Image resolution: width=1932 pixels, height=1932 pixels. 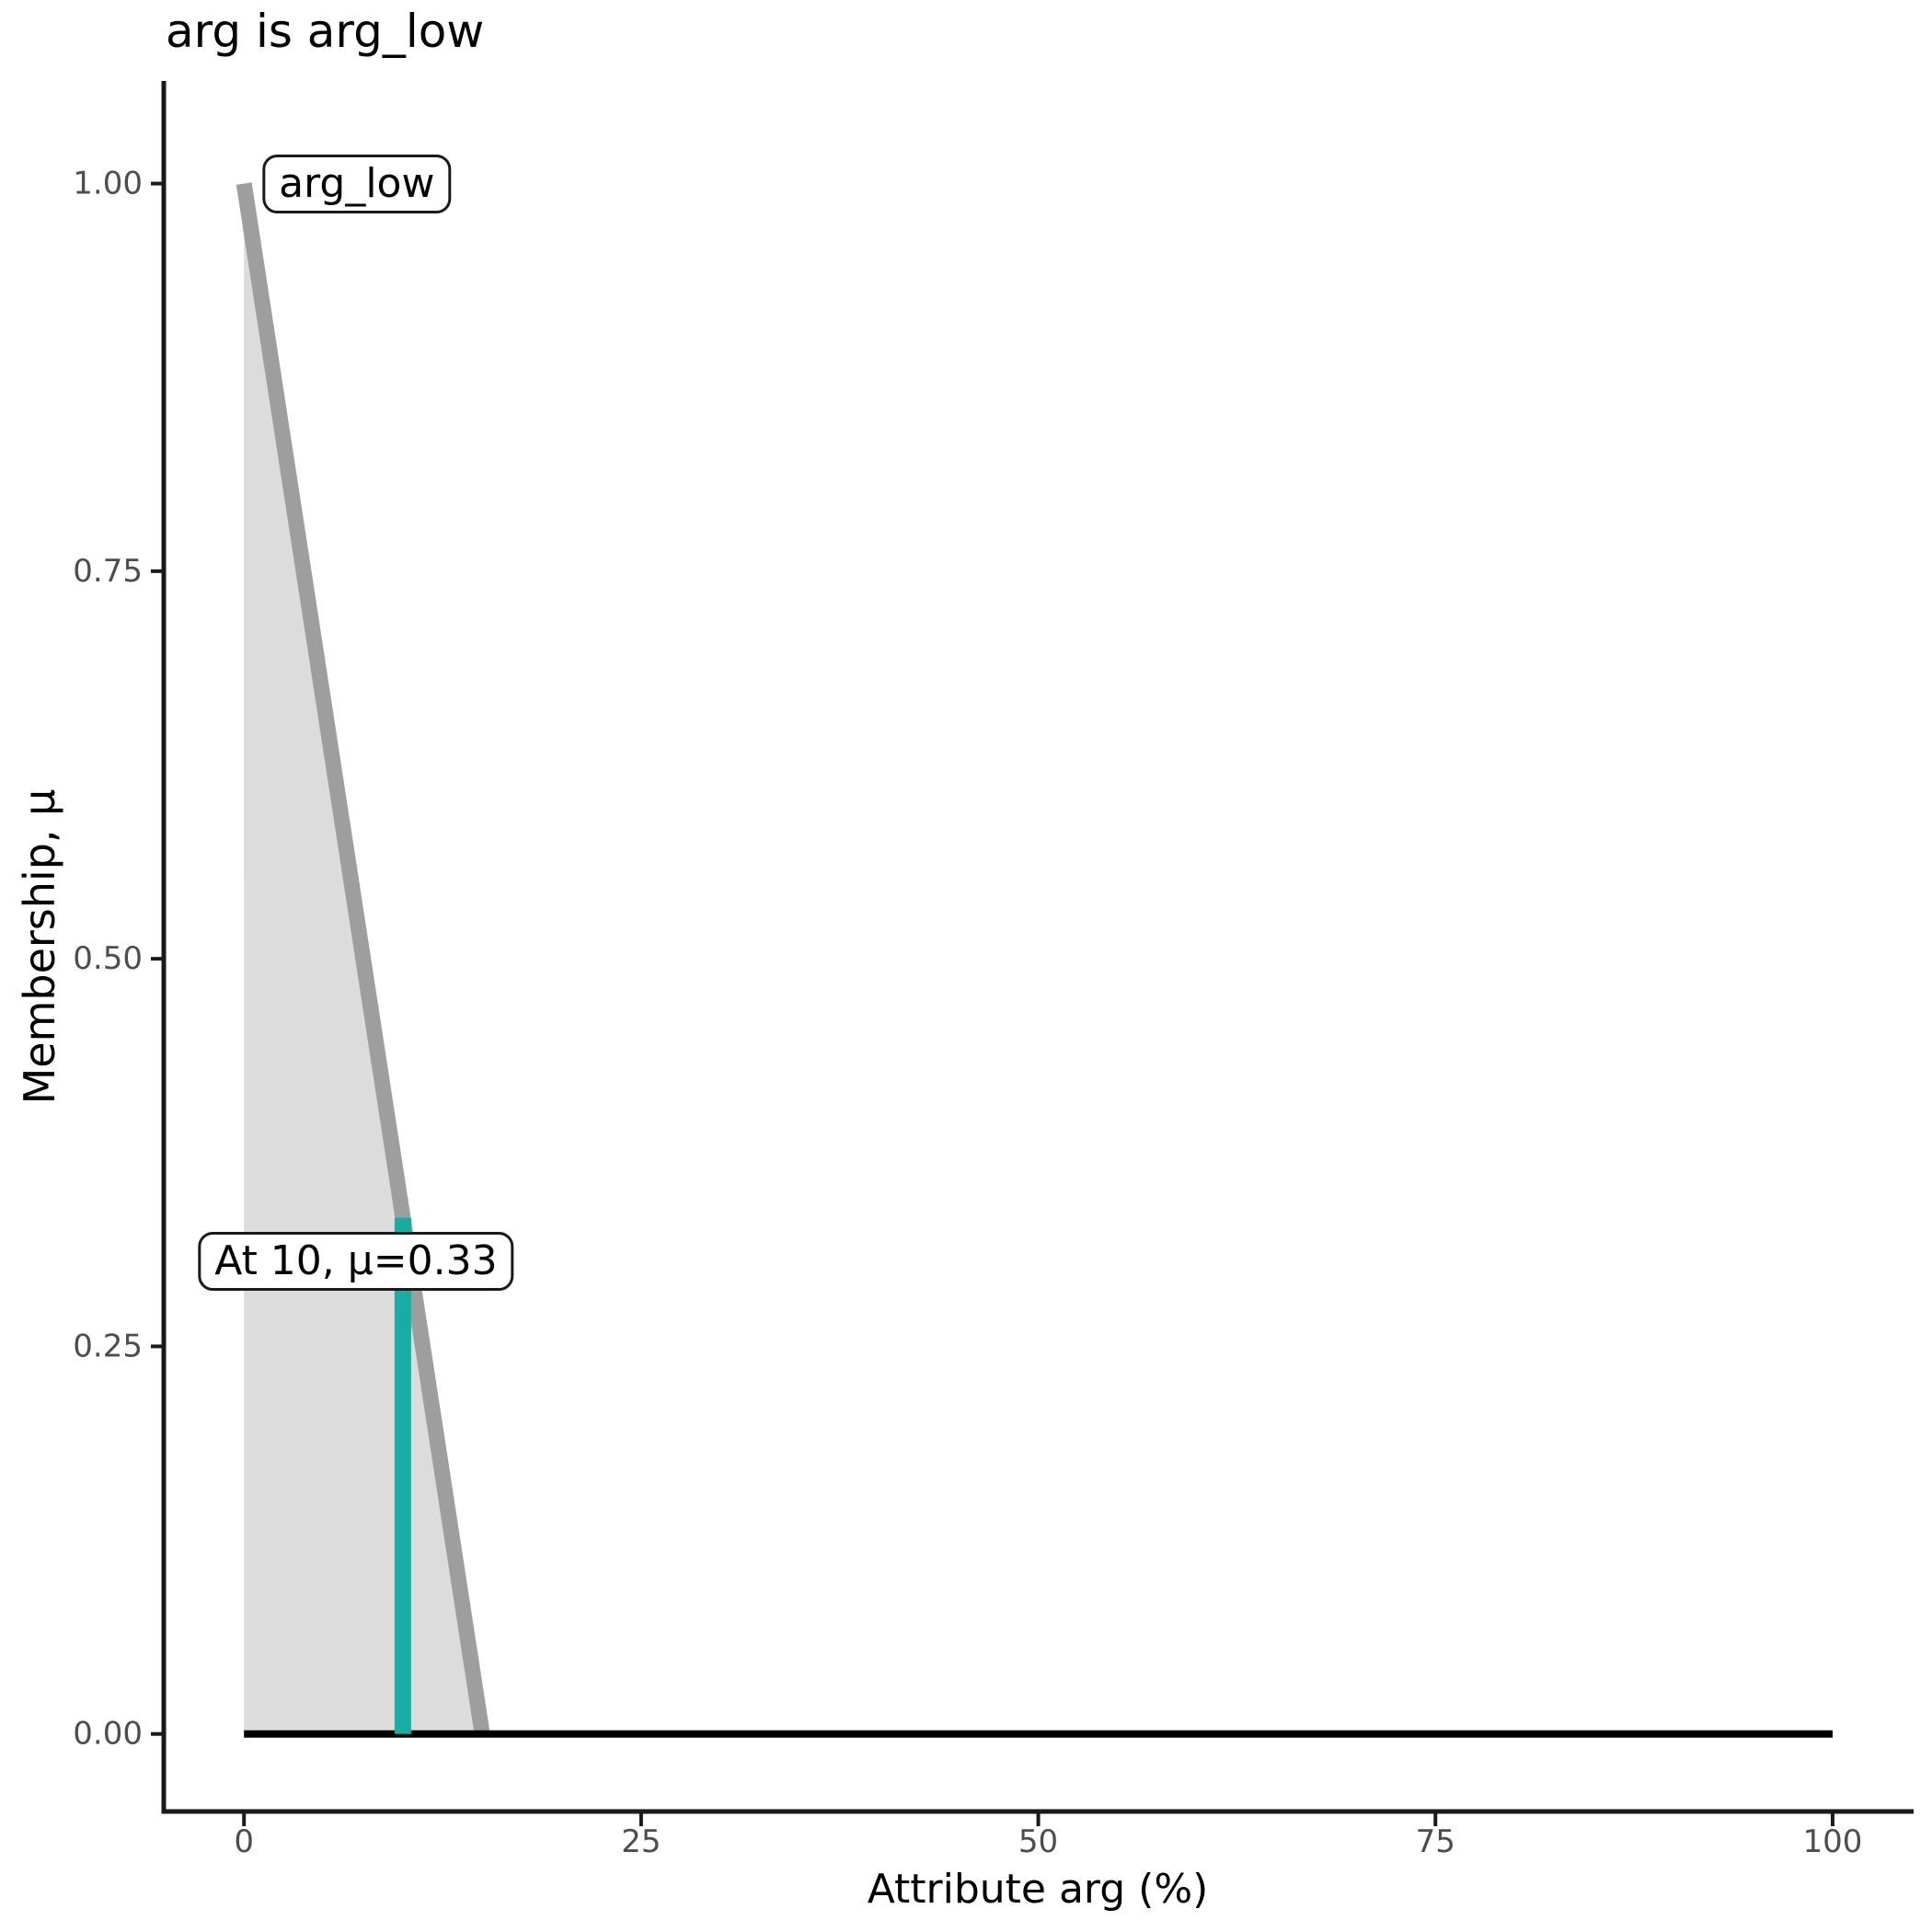 I want to click on x-axis-title: Attribute arg (%), so click(x=1038, y=1890).